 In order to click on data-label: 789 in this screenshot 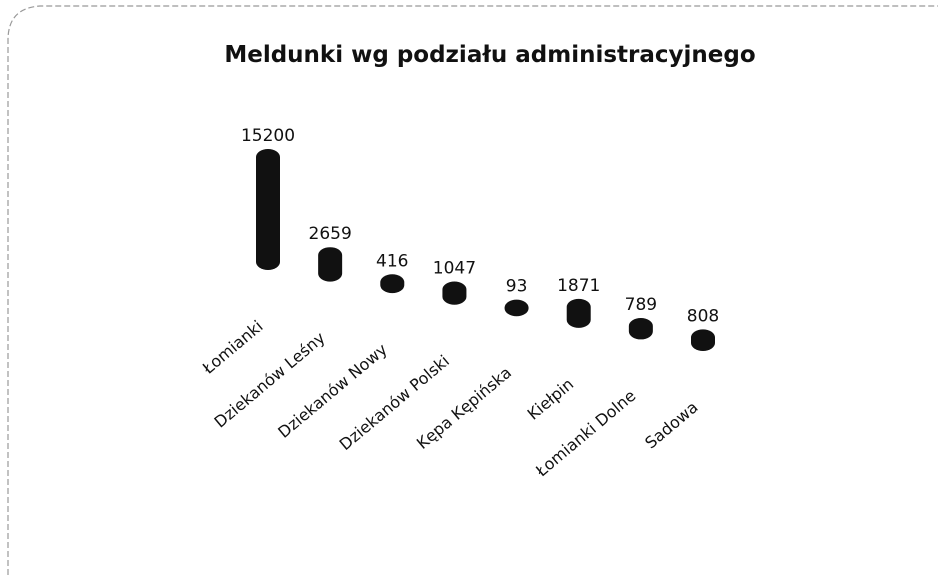, I will do `click(641, 305)`.